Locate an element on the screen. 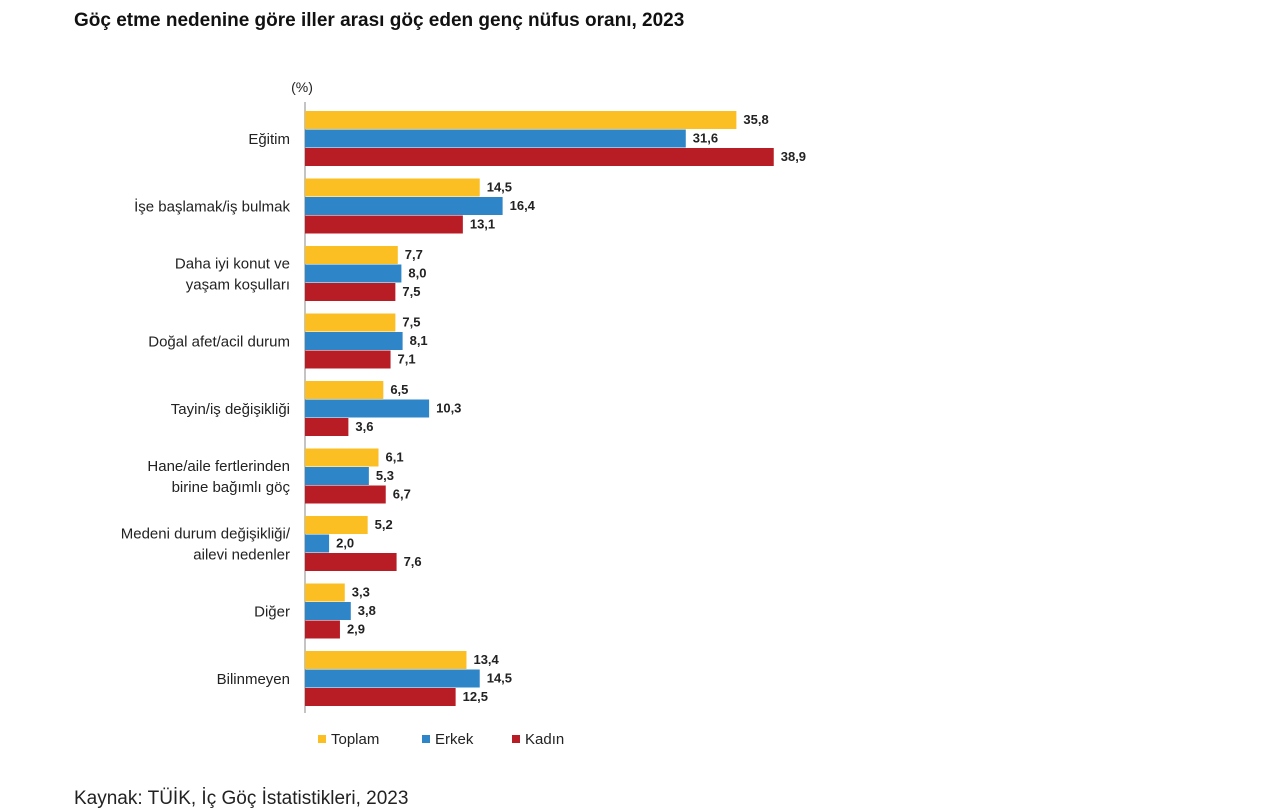 The height and width of the screenshot is (810, 1280). data-label: 6,5 is located at coordinates (399, 389).